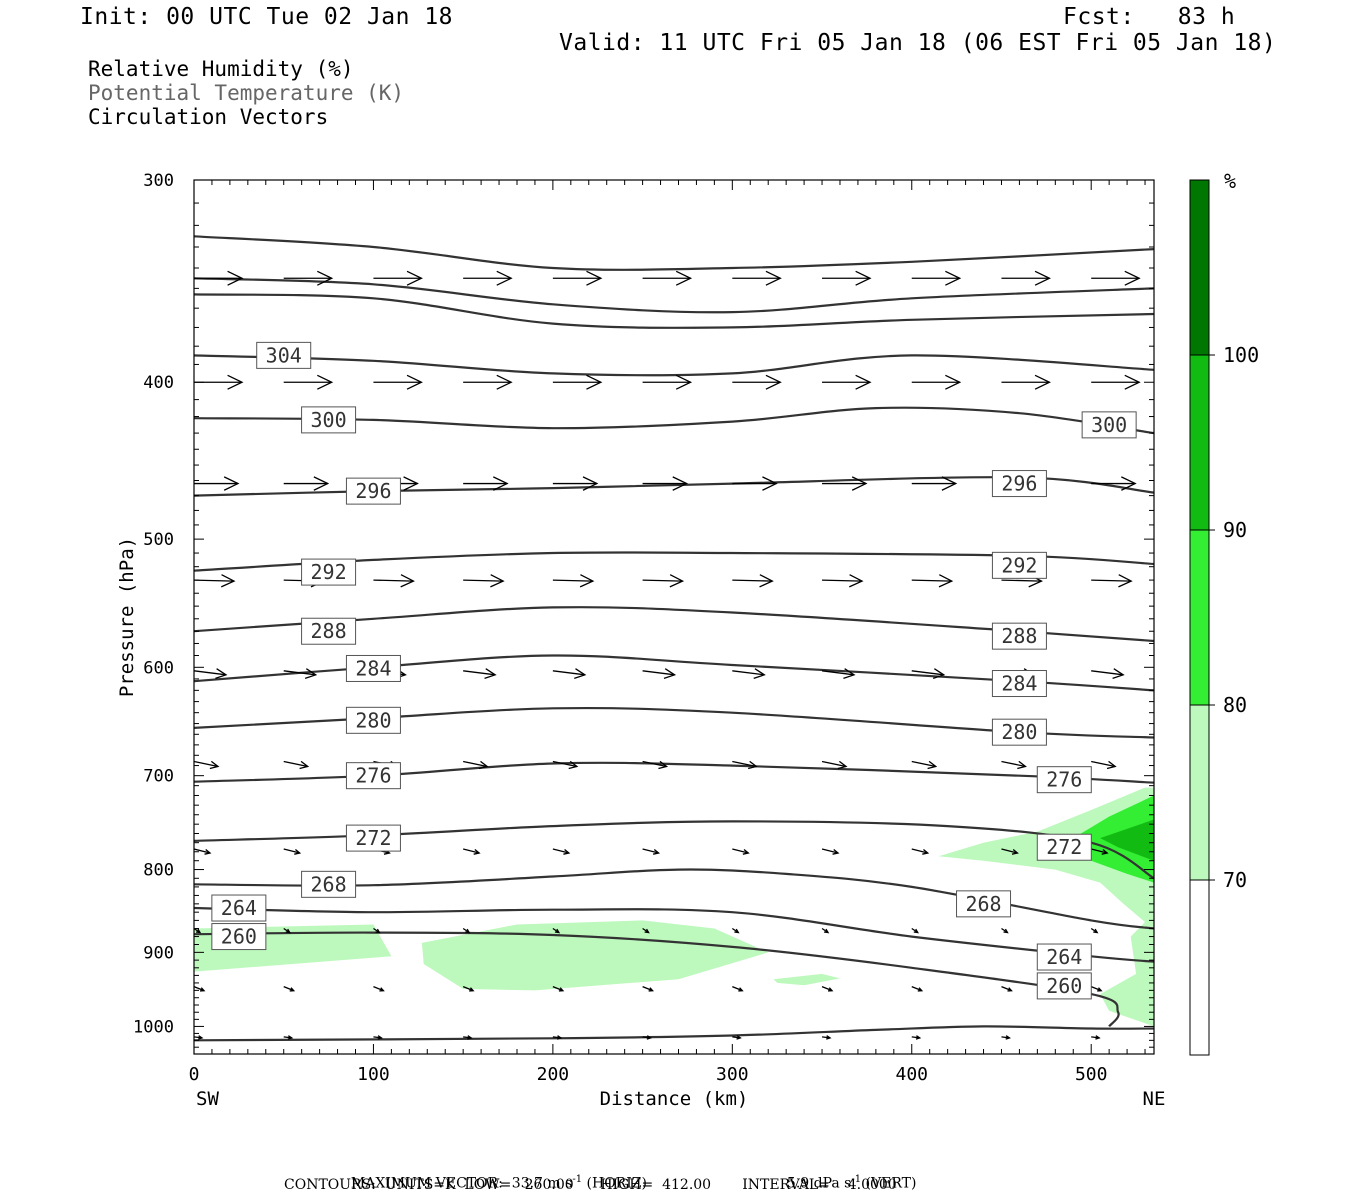  What do you see at coordinates (674, 1099) in the screenshot?
I see `x-axis-title: Distance (km)` at bounding box center [674, 1099].